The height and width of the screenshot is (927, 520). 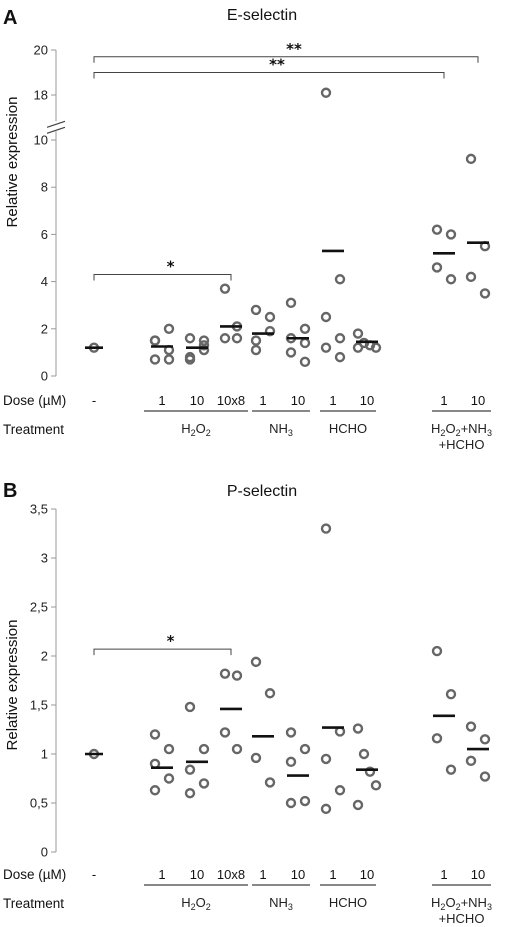 What do you see at coordinates (33, 429) in the screenshot?
I see `treatment-row-label-a: Treatment` at bounding box center [33, 429].